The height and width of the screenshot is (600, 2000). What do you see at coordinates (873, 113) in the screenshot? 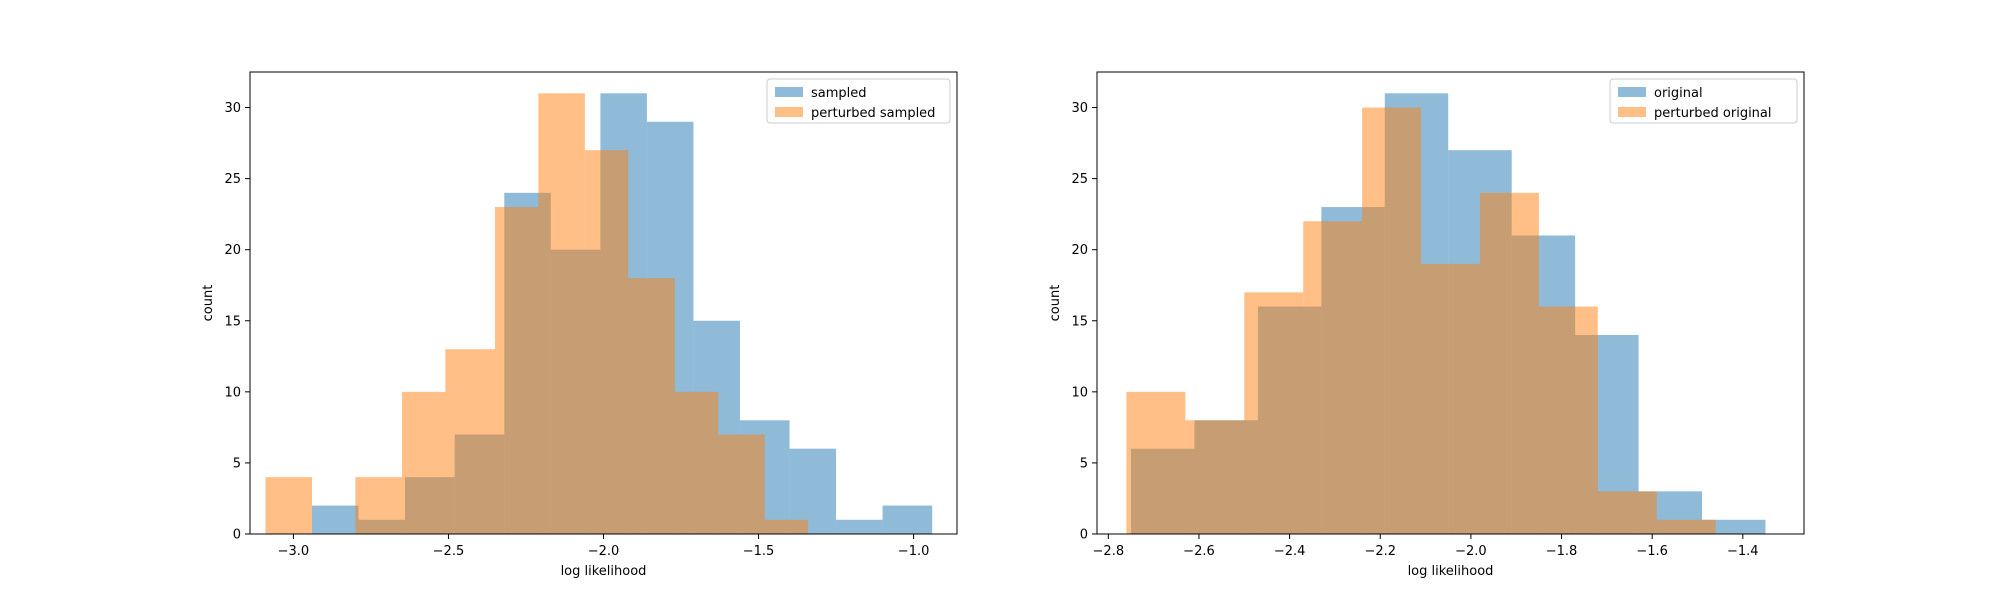
I see `legend-label: perturbed sampled` at bounding box center [873, 113].